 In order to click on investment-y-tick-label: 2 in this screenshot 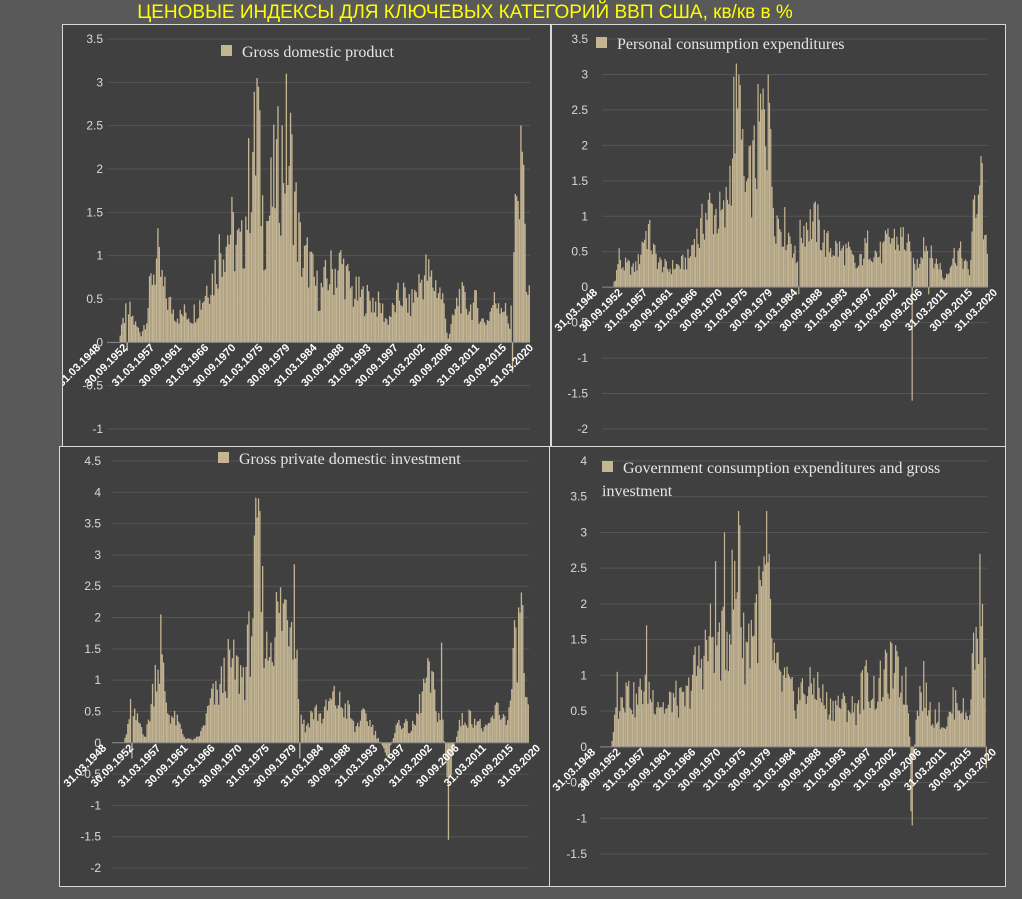, I will do `click(97, 618)`.